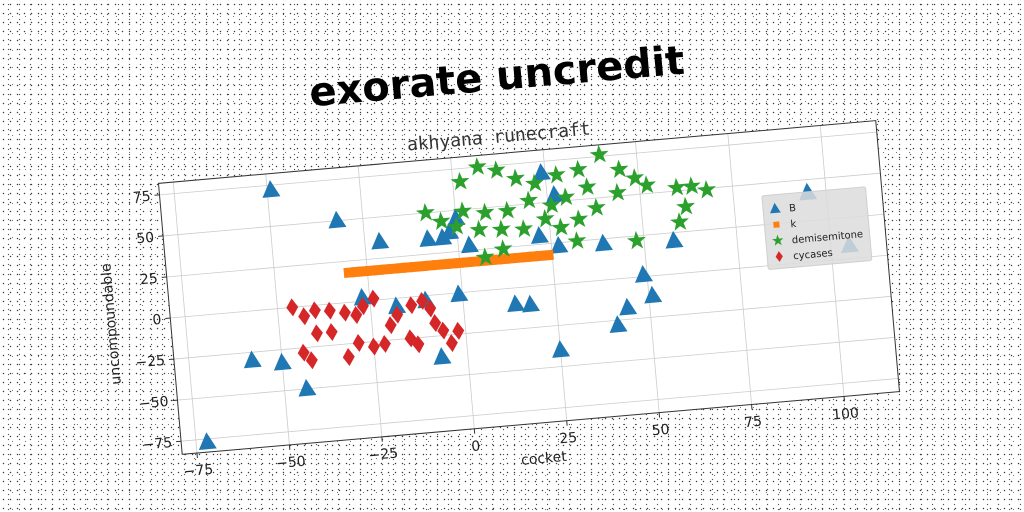  What do you see at coordinates (150, 362) in the screenshot?
I see `y-tick-label: −25` at bounding box center [150, 362].